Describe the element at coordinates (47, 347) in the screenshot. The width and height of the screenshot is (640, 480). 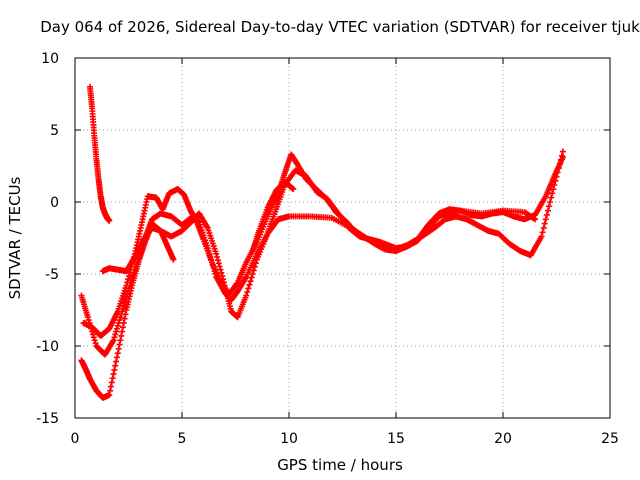
I see `y-tick-label: -10` at that location.